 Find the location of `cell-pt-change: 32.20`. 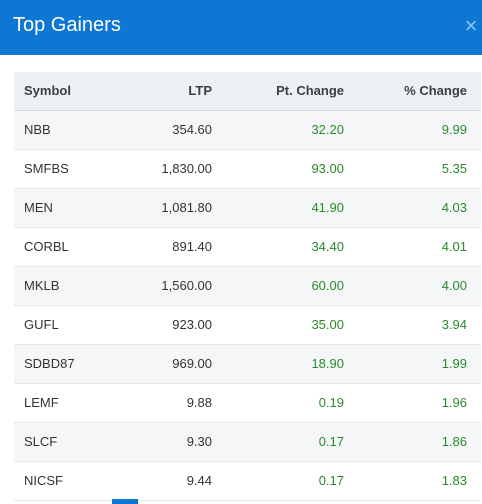

cell-pt-change: 32.20 is located at coordinates (327, 129).